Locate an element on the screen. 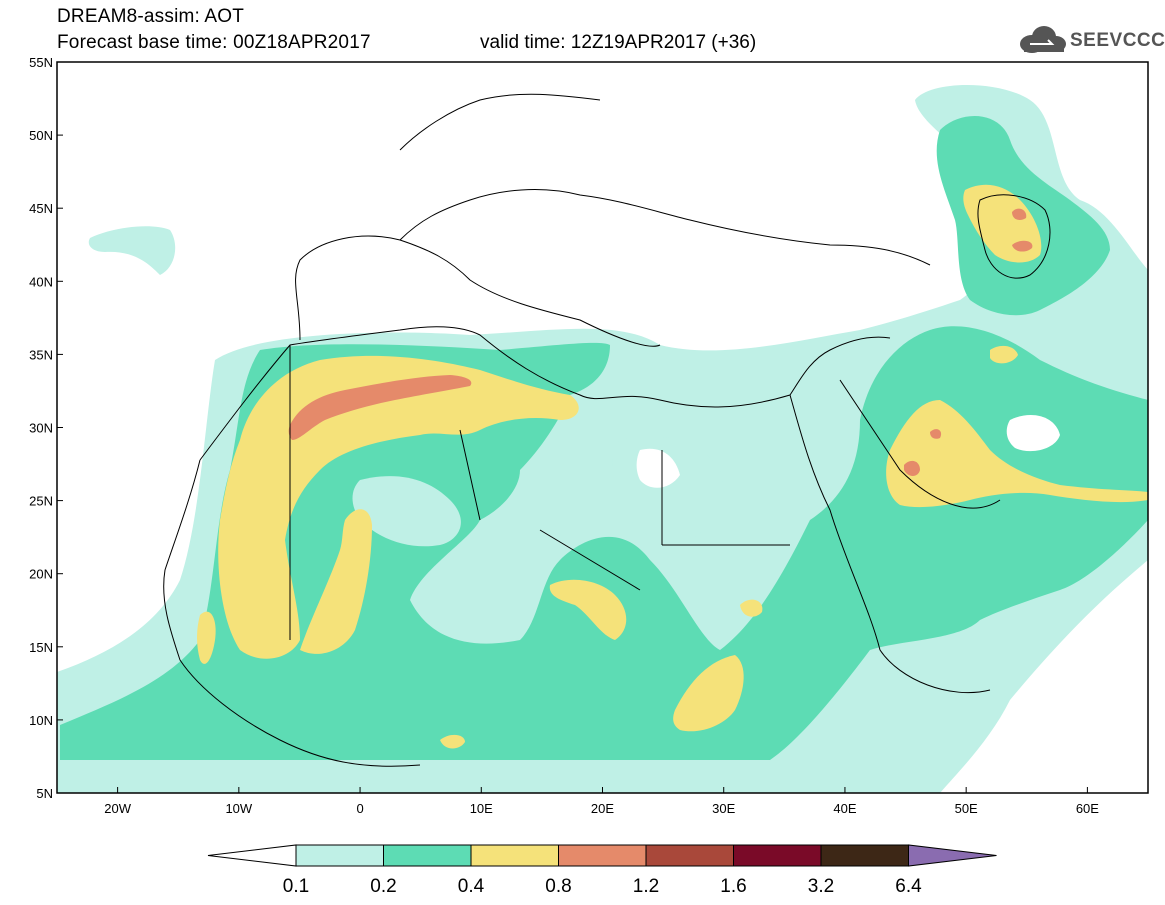 This screenshot has width=1165, height=905. lon-label: 0 is located at coordinates (359, 808).